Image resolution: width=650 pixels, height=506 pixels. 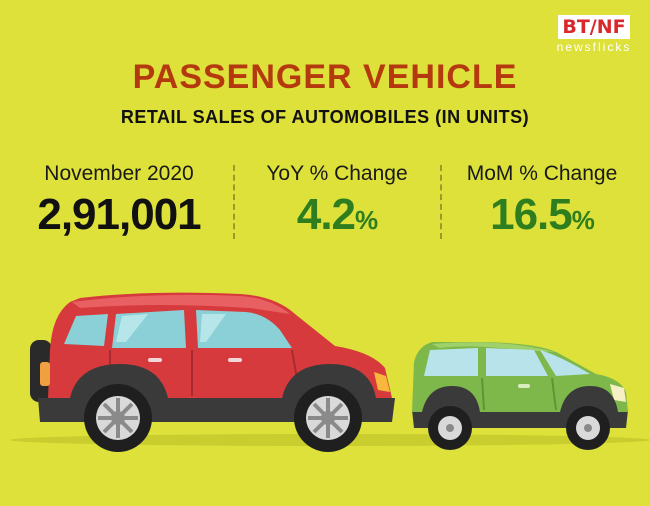 What do you see at coordinates (594, 47) in the screenshot?
I see `logo-sub-text: newsflicks` at bounding box center [594, 47].